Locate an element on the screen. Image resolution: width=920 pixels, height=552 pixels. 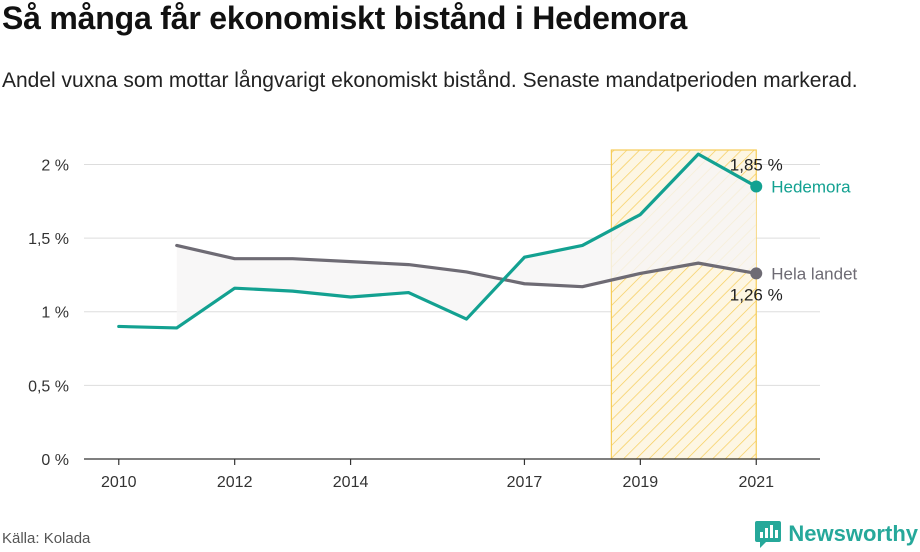
x-tick-label: 2012 is located at coordinates (235, 482).